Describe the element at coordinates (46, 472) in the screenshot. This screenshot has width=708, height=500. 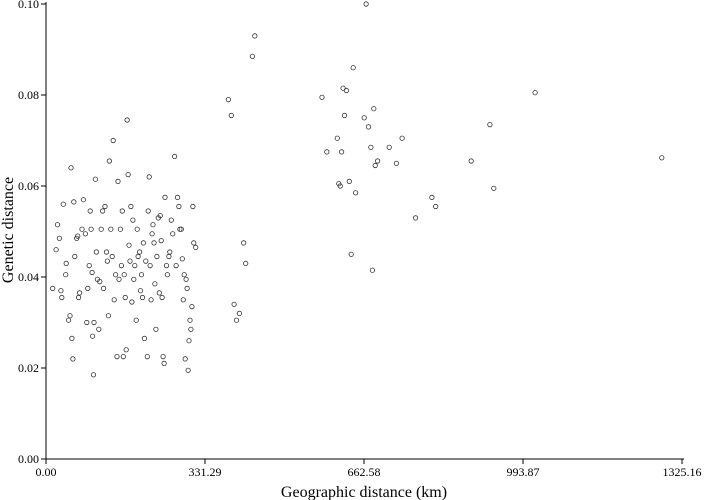
I see `x-tick-label: 0.00` at that location.